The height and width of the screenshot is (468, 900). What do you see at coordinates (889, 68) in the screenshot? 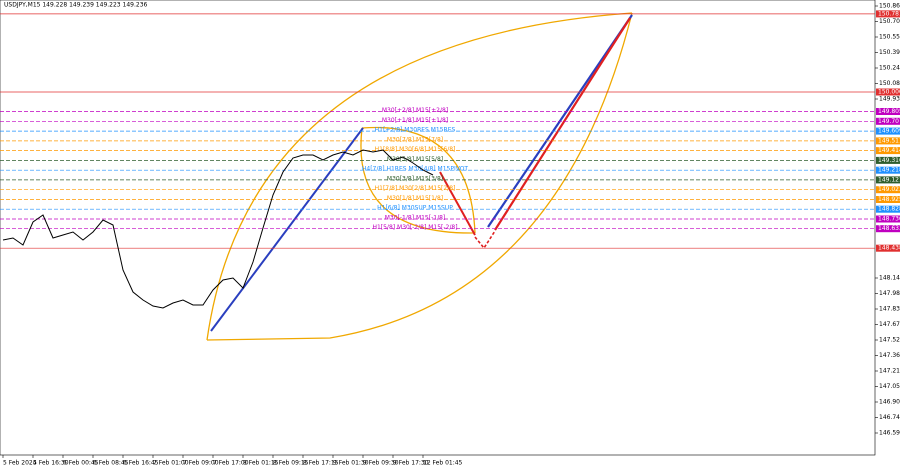
I see `y-tick-label: 150.240` at bounding box center [889, 68].